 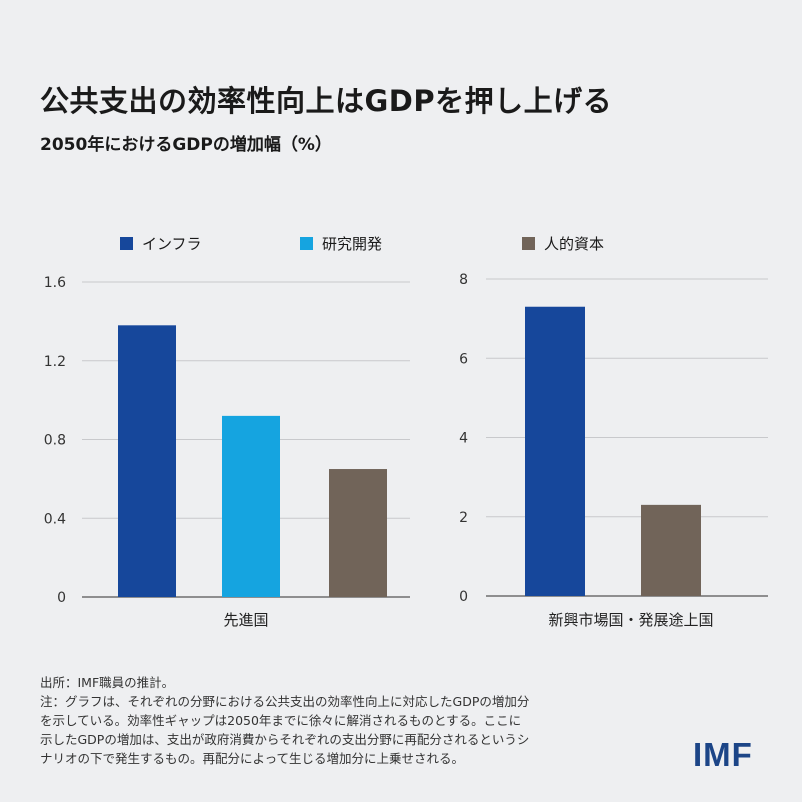 What do you see at coordinates (172, 244) in the screenshot?
I see `legend-label-infra: インフラ` at bounding box center [172, 244].